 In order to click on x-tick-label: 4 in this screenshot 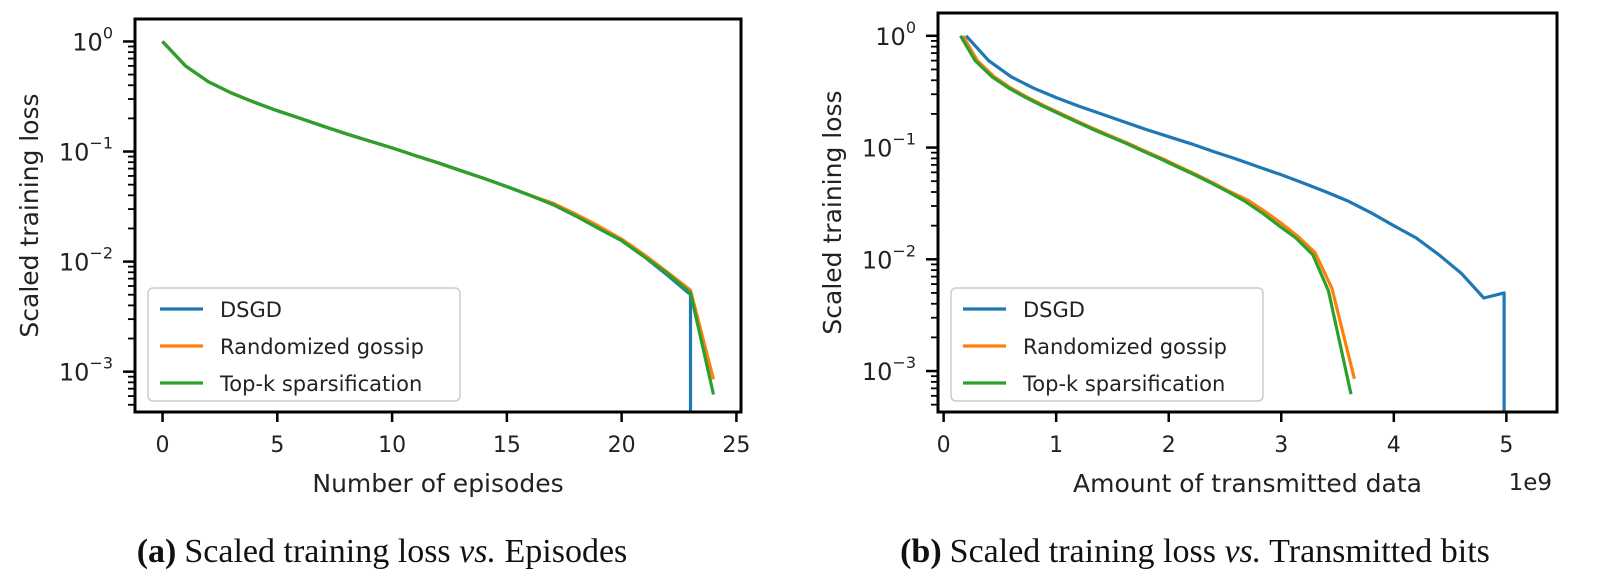, I will do `click(1394, 445)`.